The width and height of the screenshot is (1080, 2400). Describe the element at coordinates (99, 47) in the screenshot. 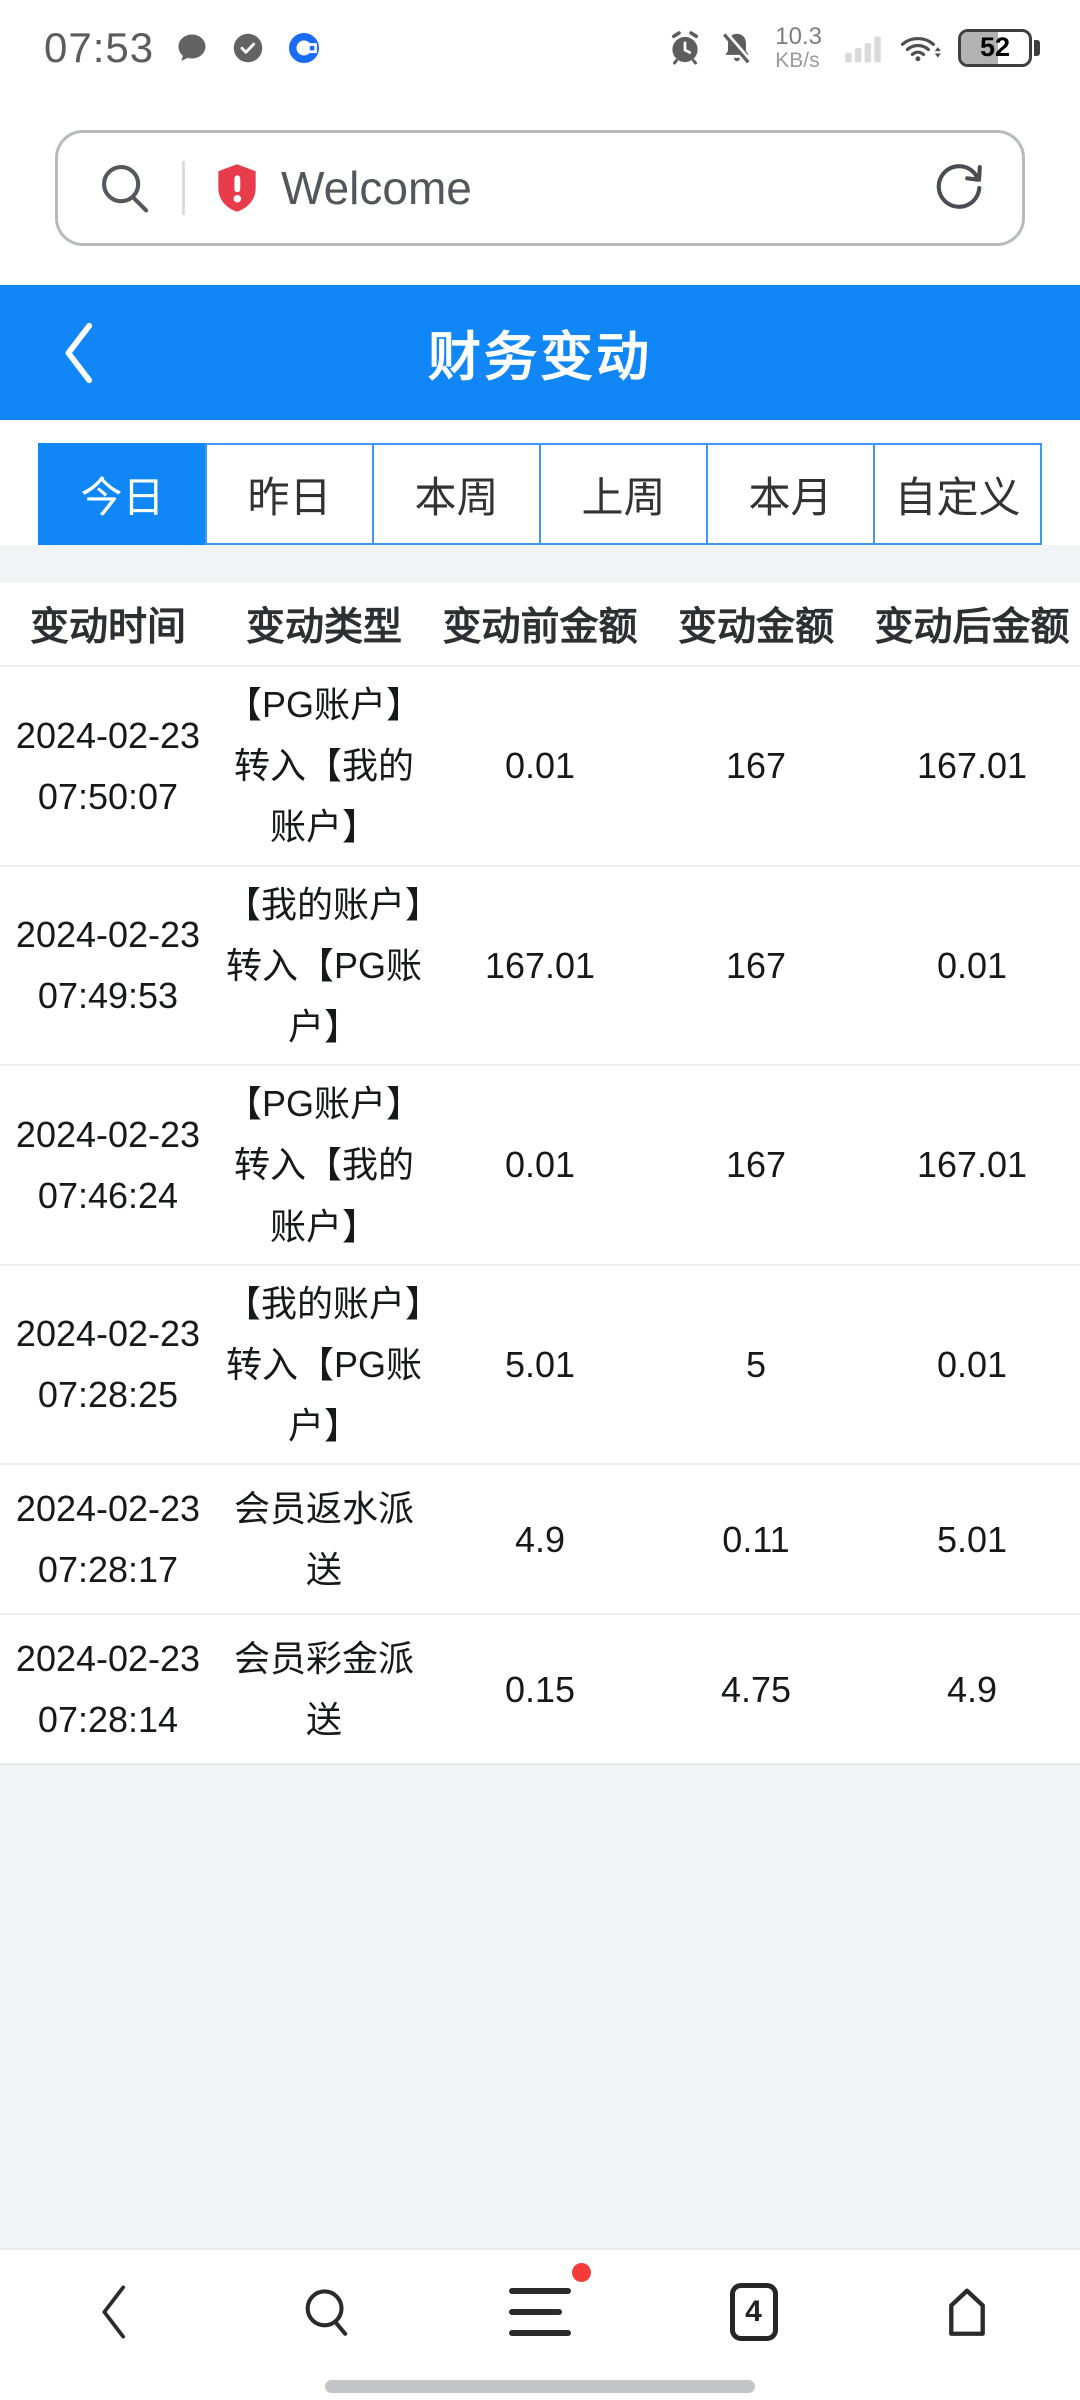

I see `status-time: 07:53` at that location.